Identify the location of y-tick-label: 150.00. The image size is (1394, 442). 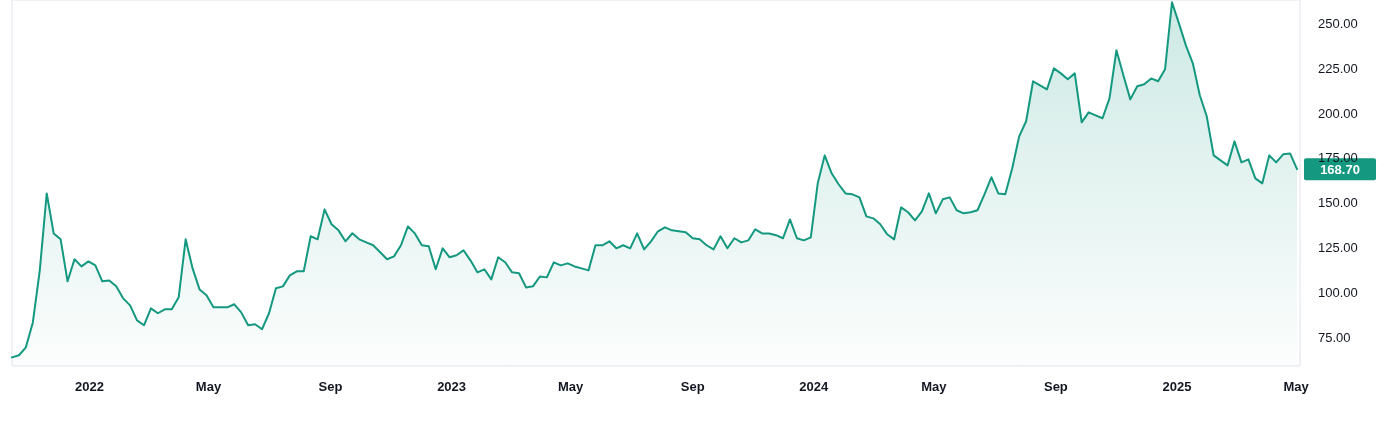
(1338, 203).